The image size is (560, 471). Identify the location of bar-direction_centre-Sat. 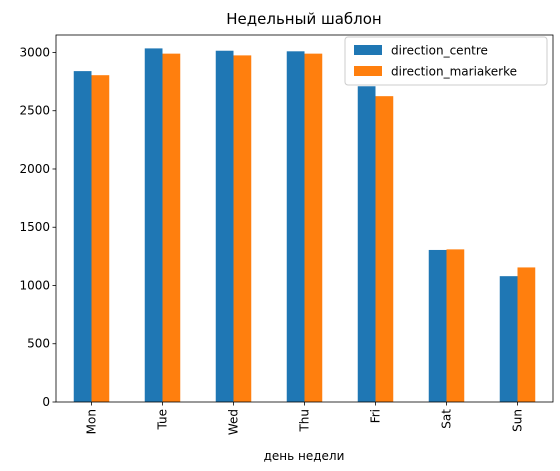
(437, 325).